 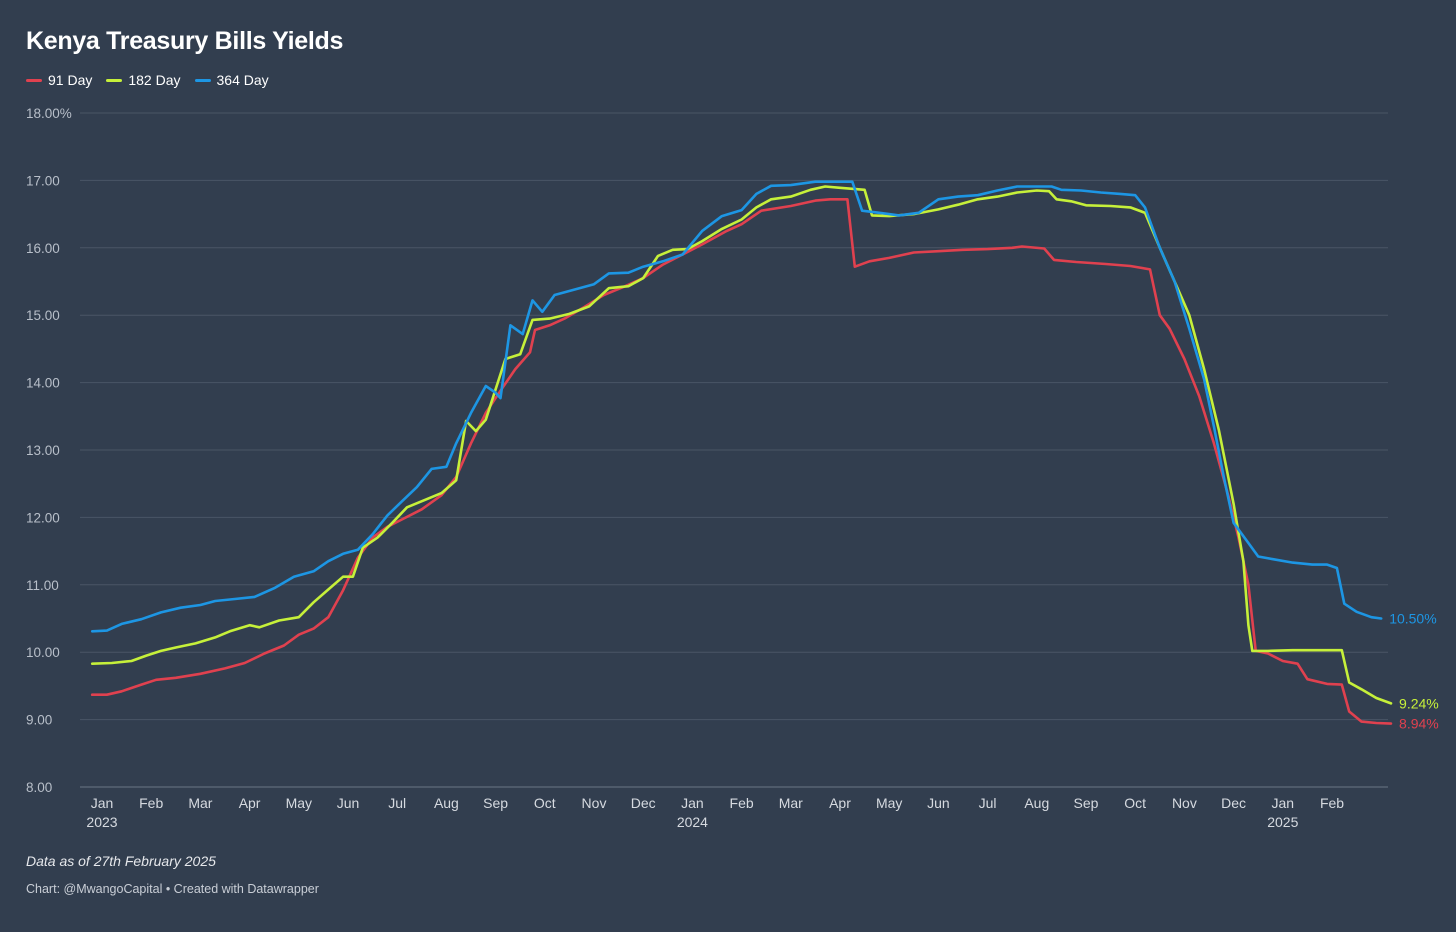 What do you see at coordinates (154, 80) in the screenshot?
I see `legend-label-182-day: 182 Day` at bounding box center [154, 80].